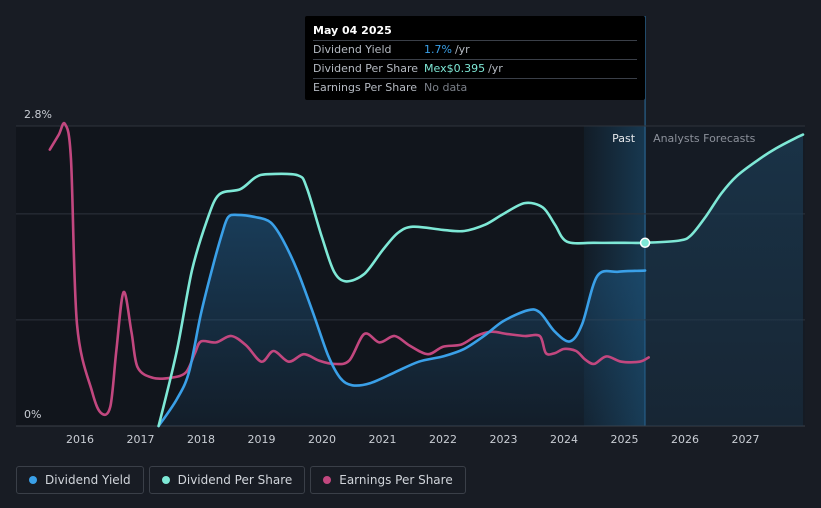 This screenshot has width=821, height=508. What do you see at coordinates (624, 138) in the screenshot?
I see `past-label: Past` at bounding box center [624, 138].